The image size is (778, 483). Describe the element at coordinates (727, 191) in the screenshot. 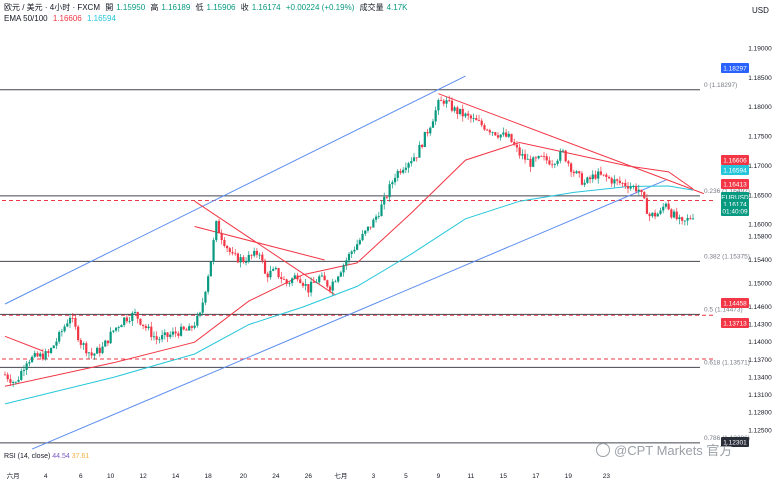

I see `fib-level-label: 0.236 (1.16492)` at that location.